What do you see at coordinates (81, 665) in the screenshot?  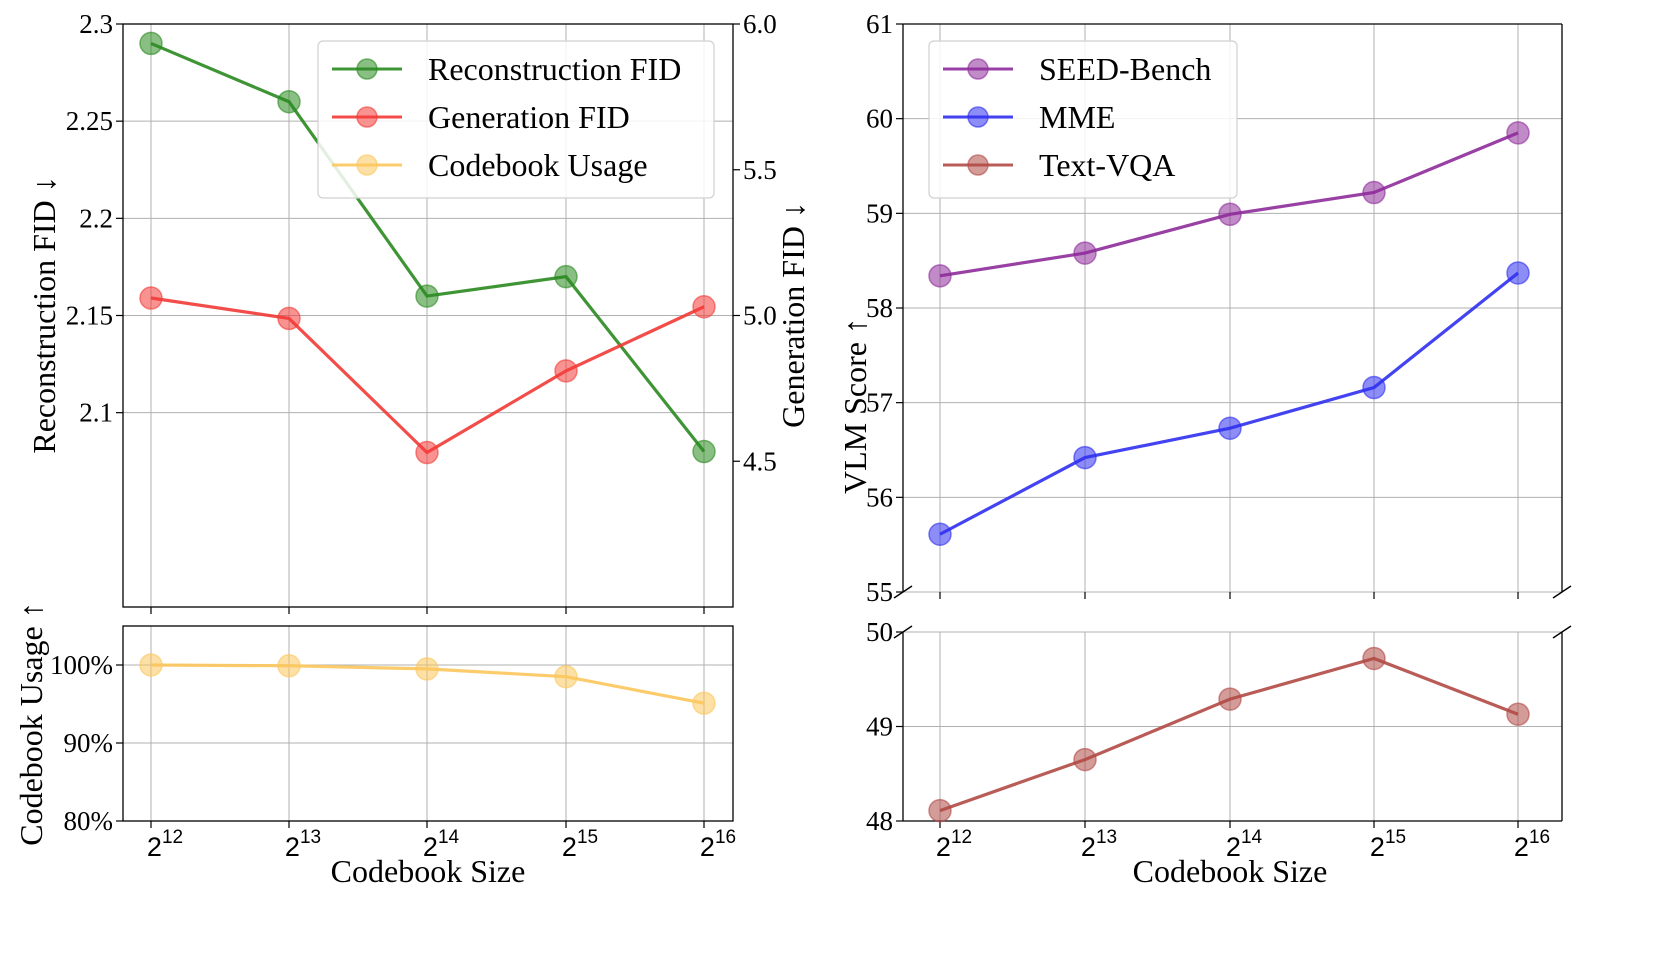 I see `y-tick-label: 100%` at bounding box center [81, 665].